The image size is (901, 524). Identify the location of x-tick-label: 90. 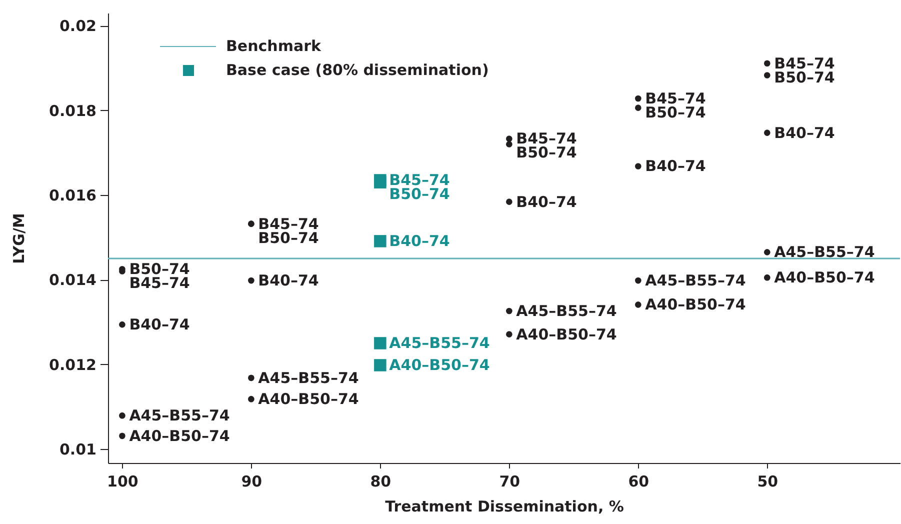
(251, 481).